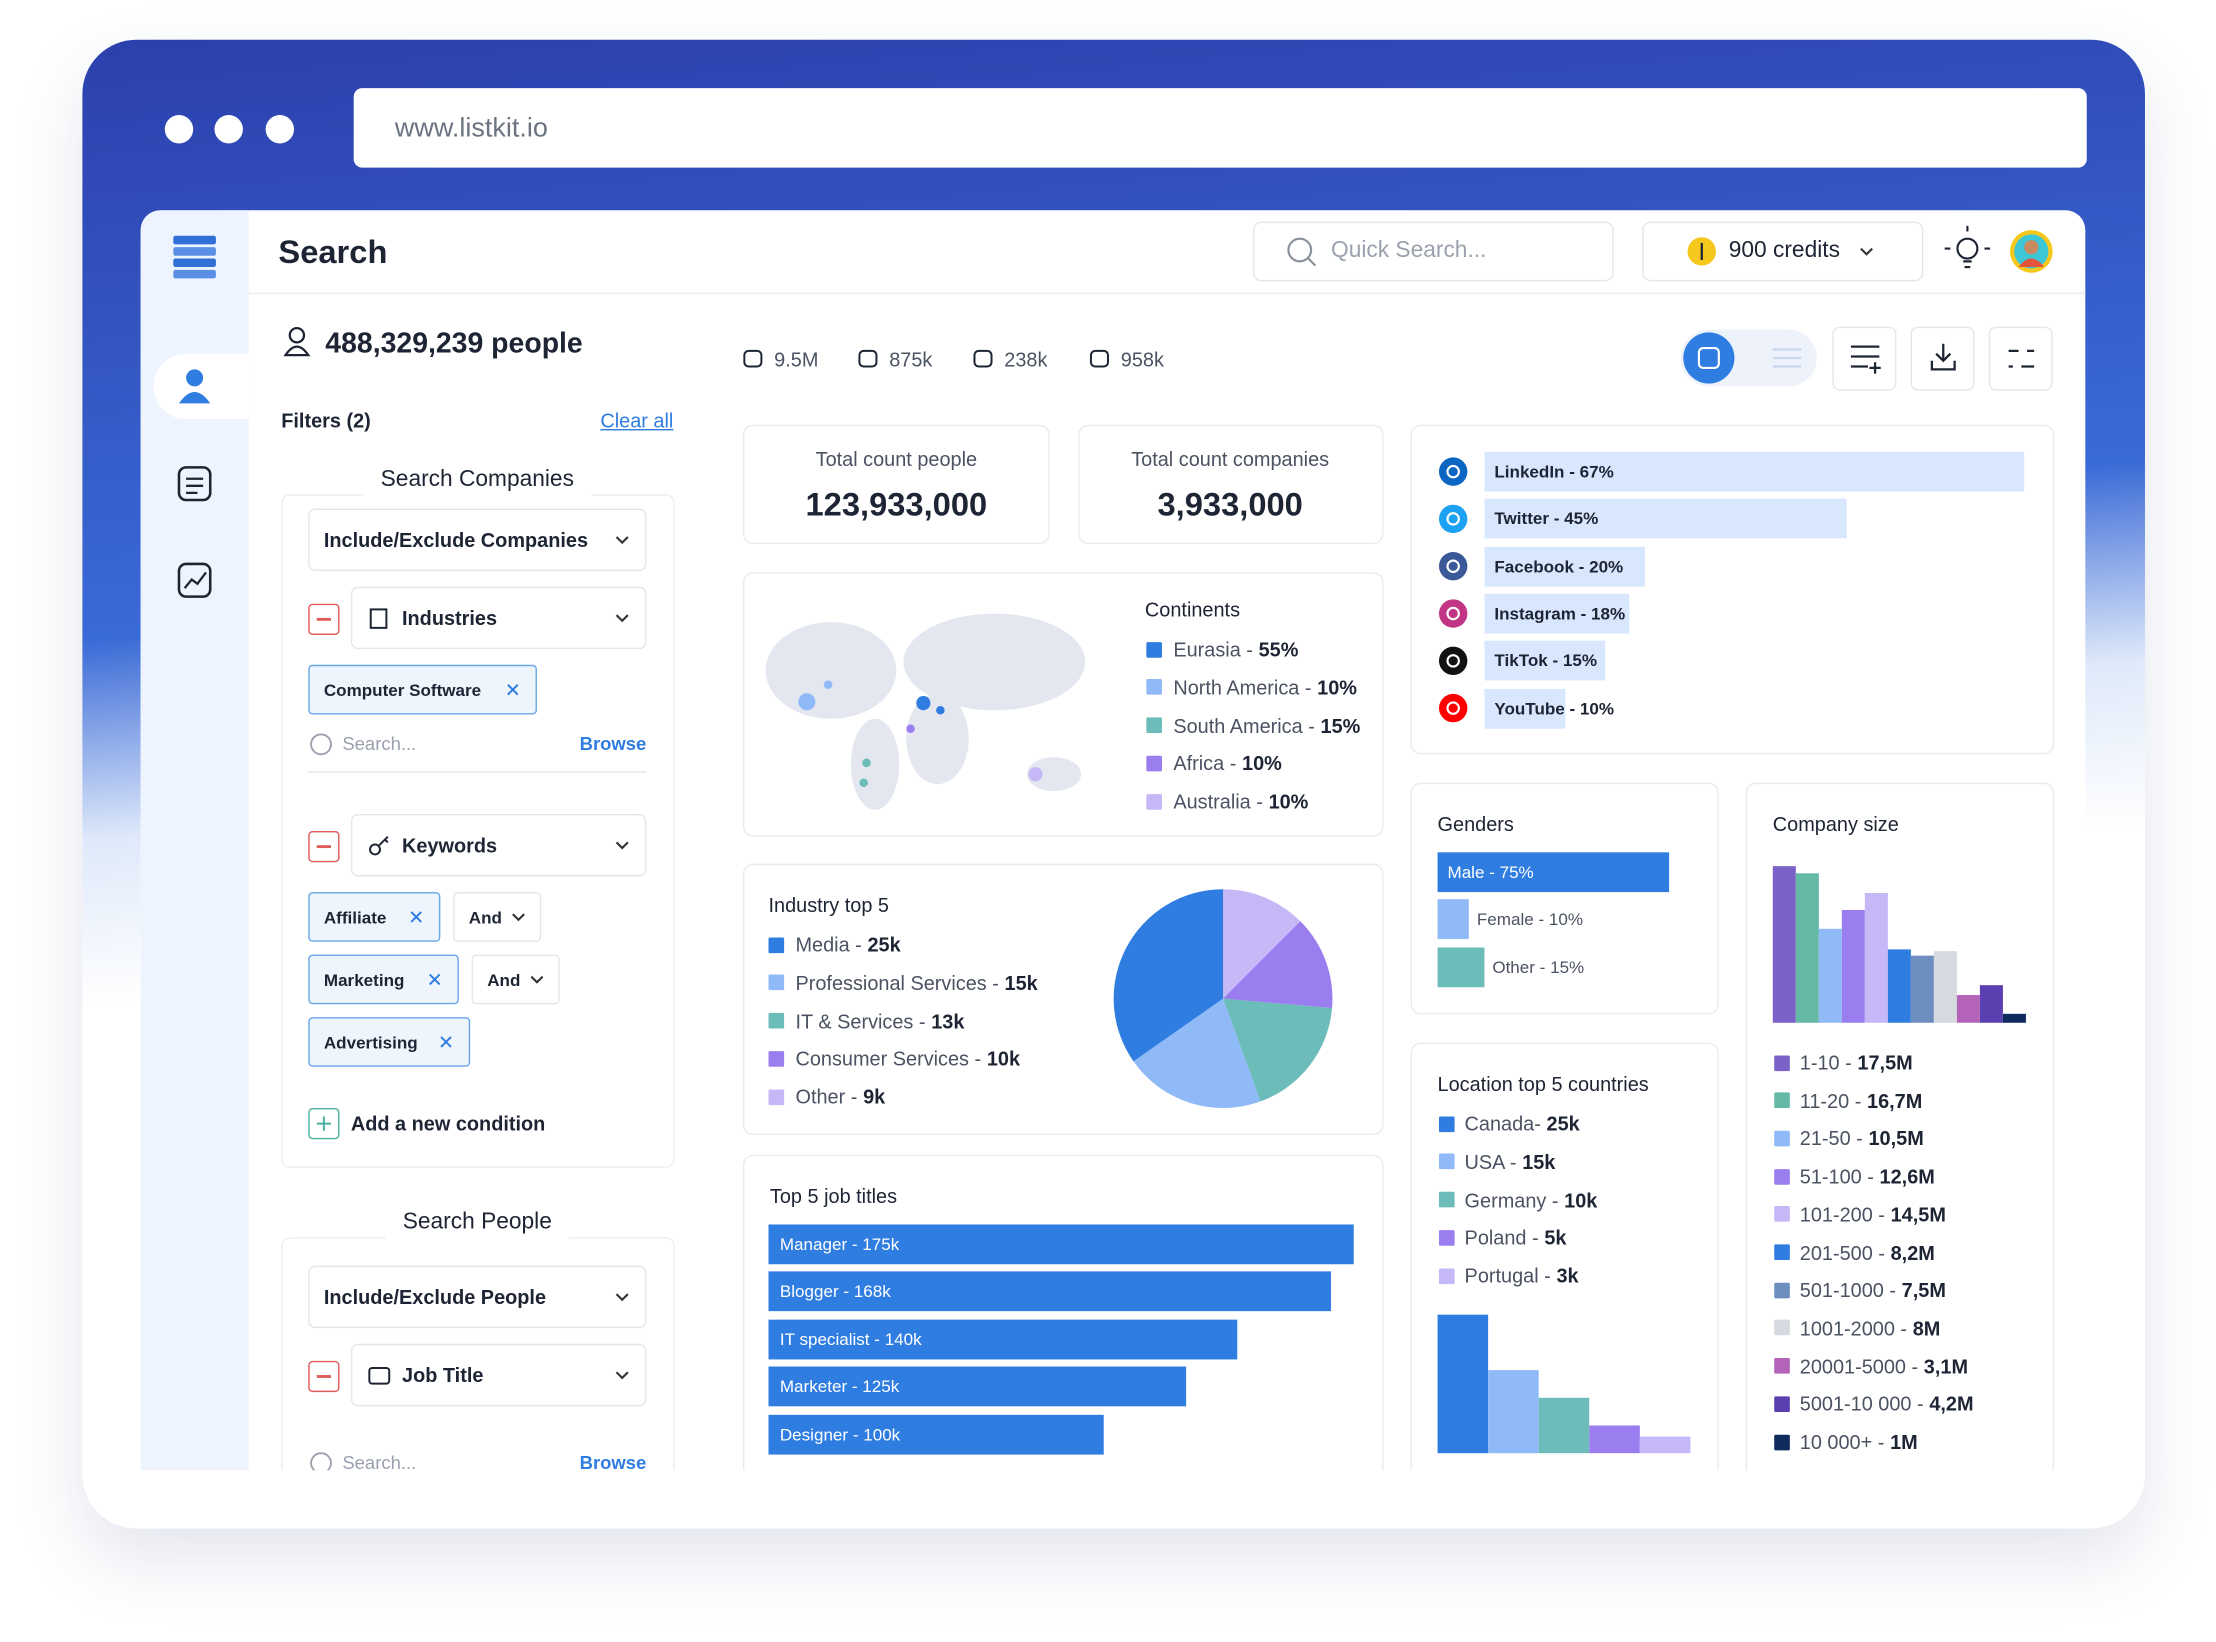  Describe the element at coordinates (896, 459) in the screenshot. I see `total-label: Total count people` at that location.